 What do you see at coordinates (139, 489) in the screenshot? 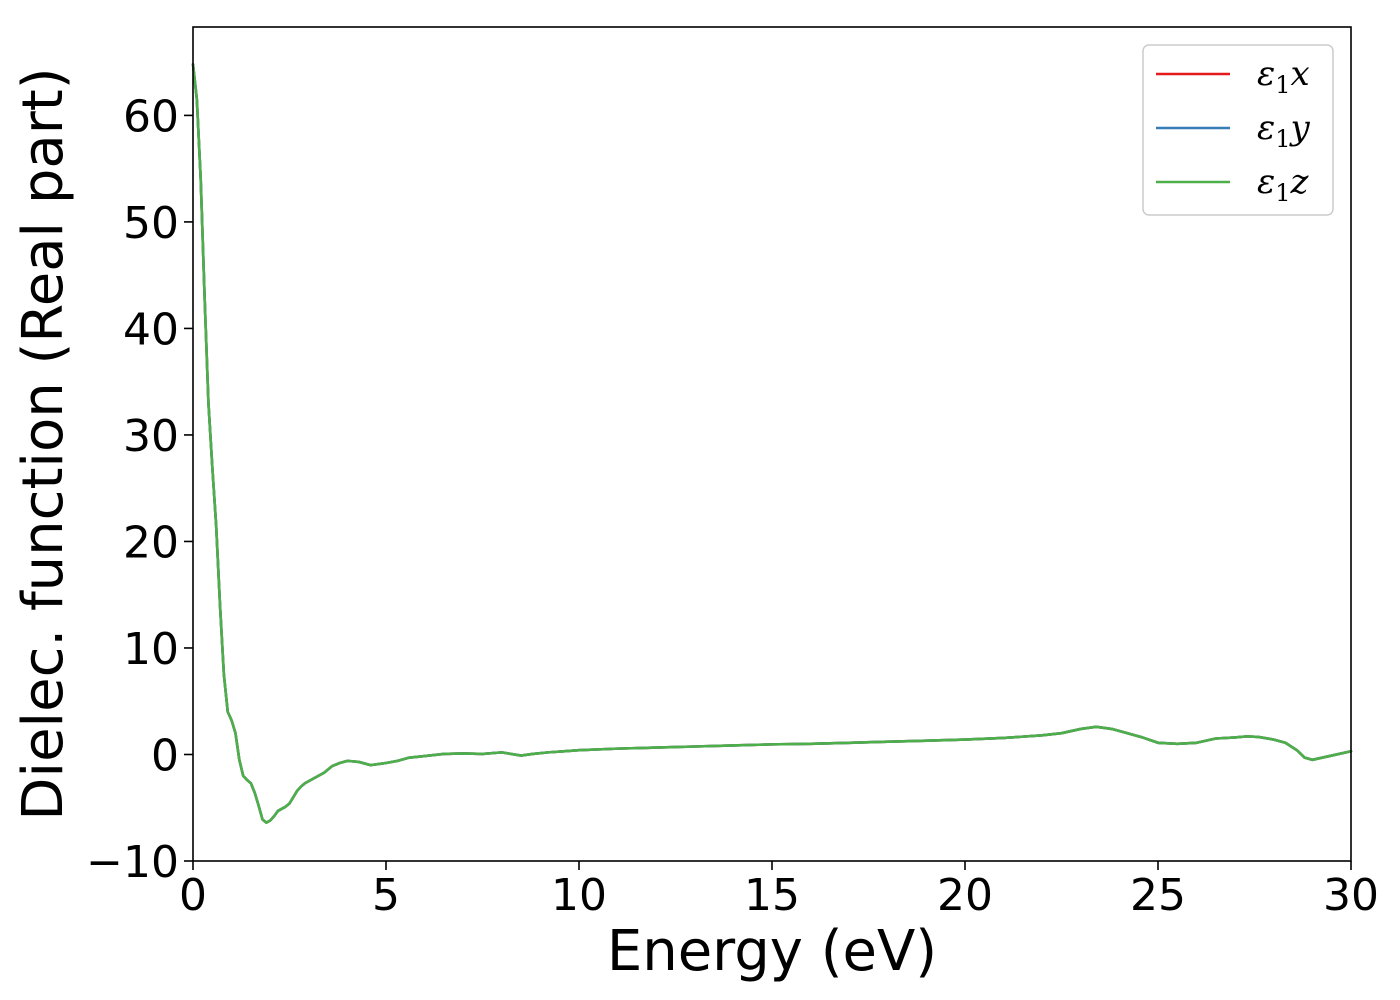
I see `y-axis: −10 0 10 20 30 40 50 60` at bounding box center [139, 489].